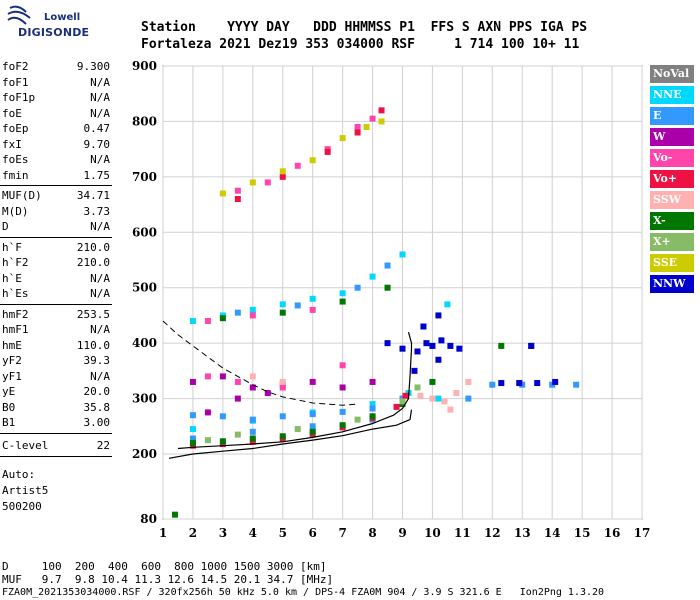  Describe the element at coordinates (93, 314) in the screenshot. I see `param-value: 253.5` at that location.